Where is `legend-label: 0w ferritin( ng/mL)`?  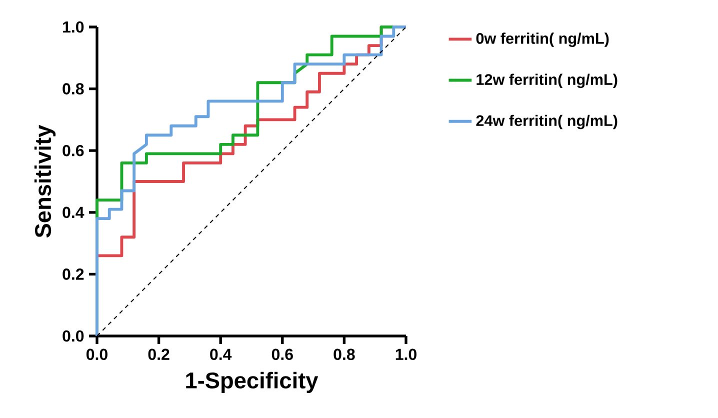 legend-label: 0w ferritin( ng/mL) is located at coordinates (542, 39).